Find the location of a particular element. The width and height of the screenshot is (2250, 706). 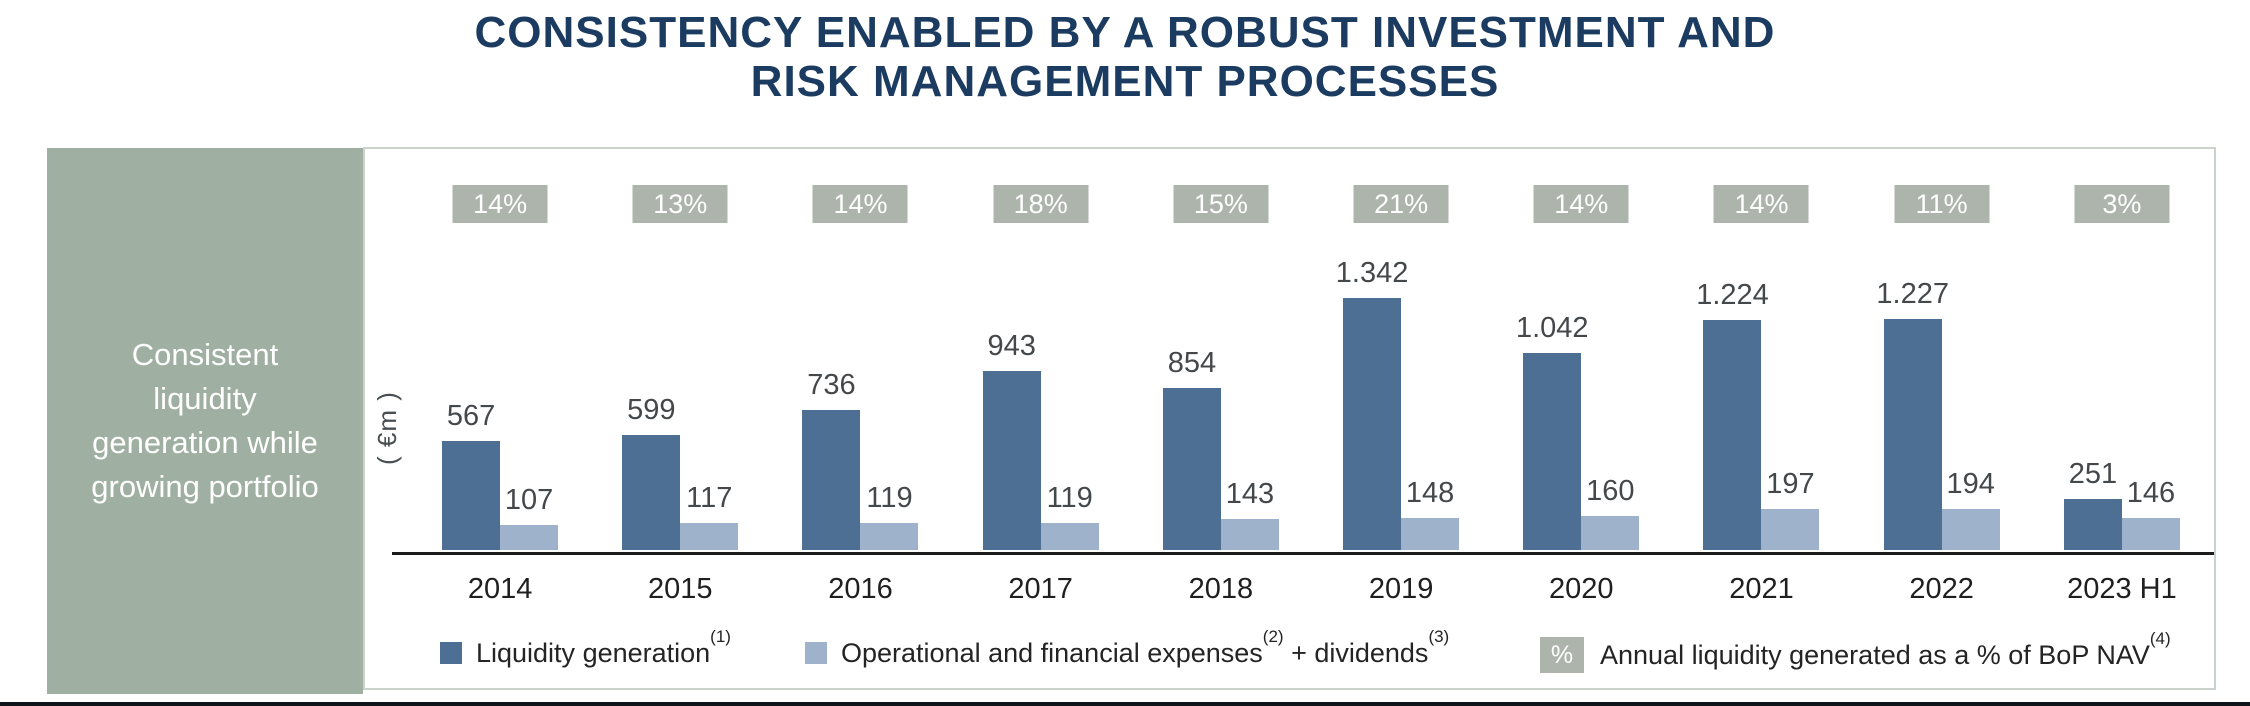

legend-item-liquidity-generation: Liquidity generation(1) is located at coordinates (585, 648).